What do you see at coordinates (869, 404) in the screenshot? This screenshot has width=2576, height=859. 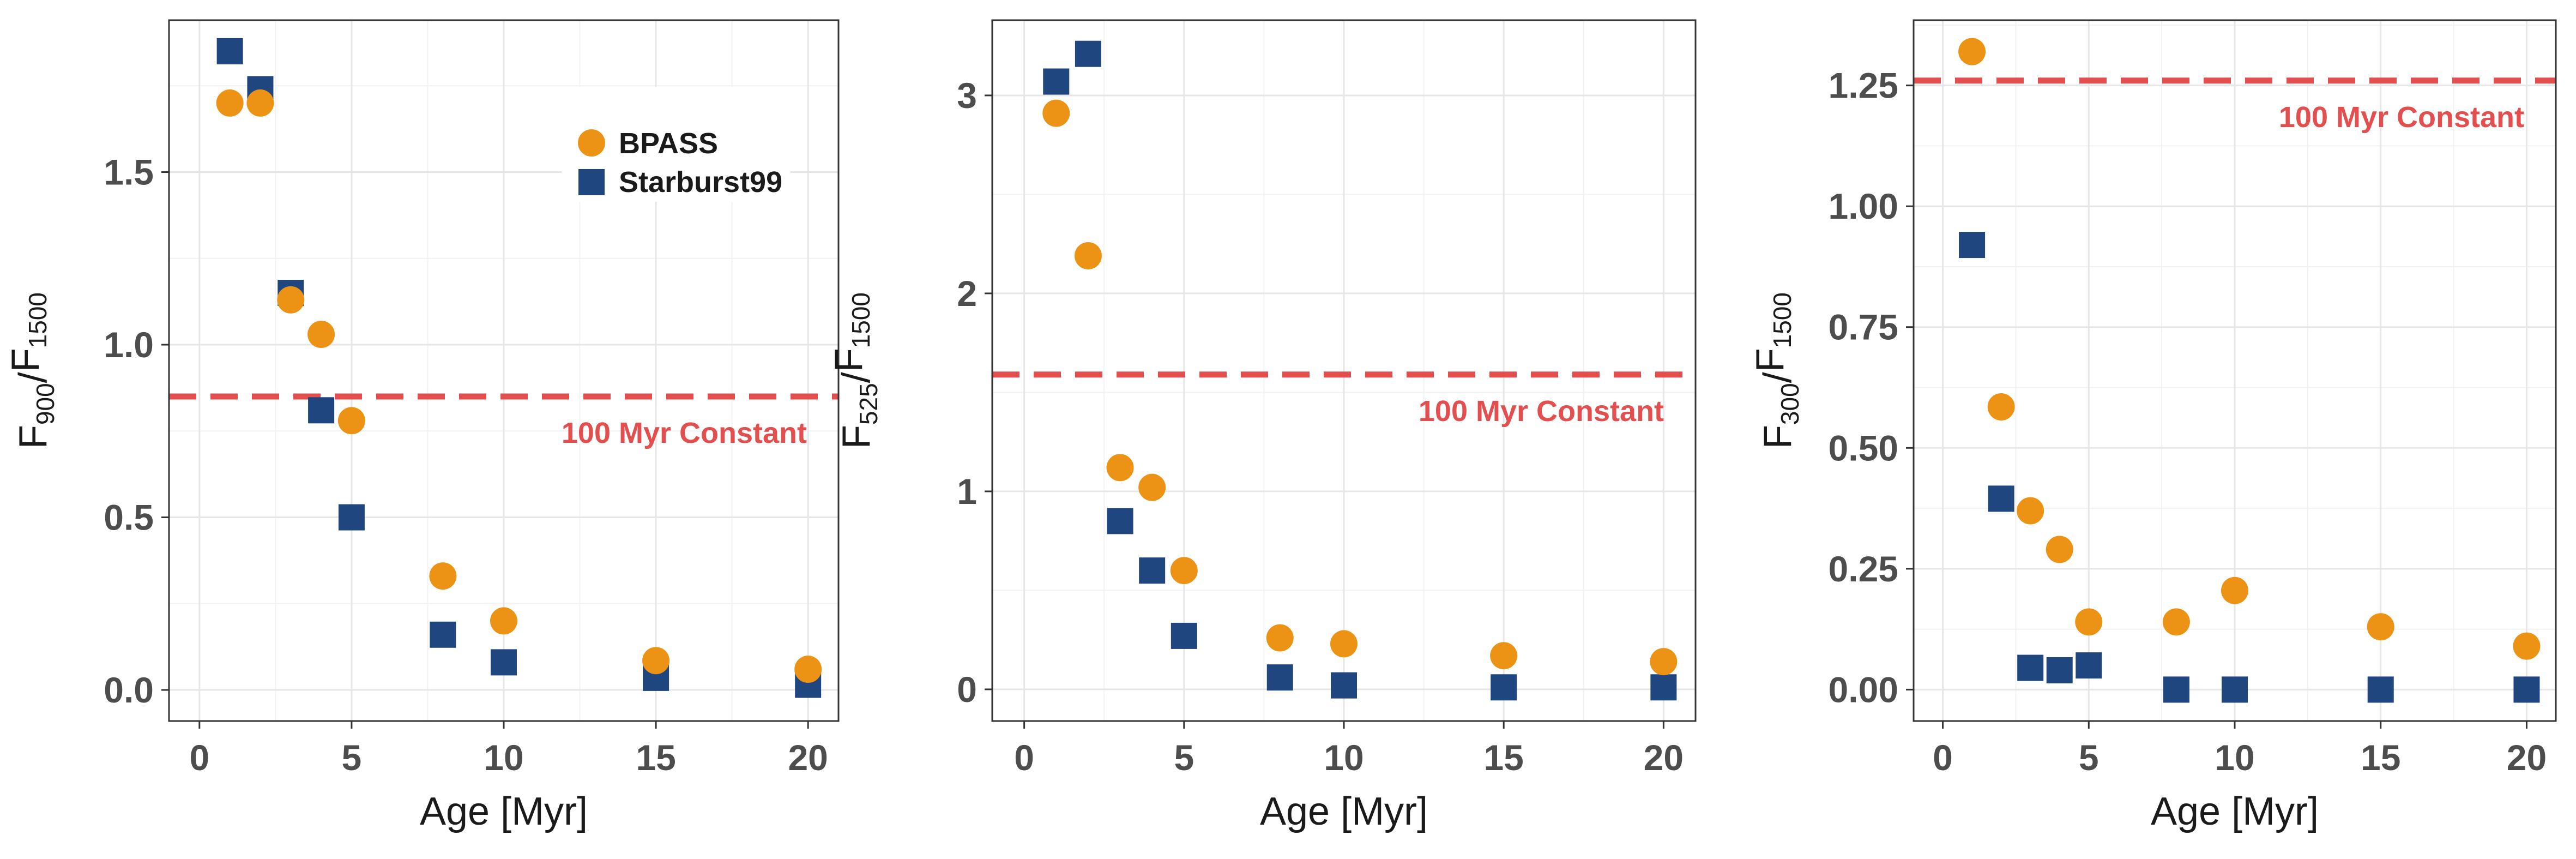 I see `y-axis-title-numerator-sub: 525` at bounding box center [869, 404].